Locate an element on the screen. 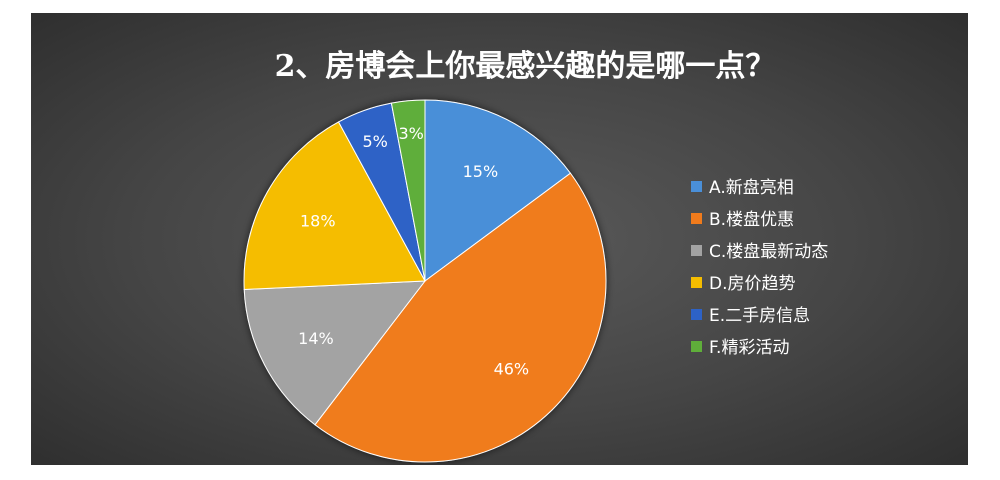  legend-label-b: B.楼盘优惠 is located at coordinates (751, 220).